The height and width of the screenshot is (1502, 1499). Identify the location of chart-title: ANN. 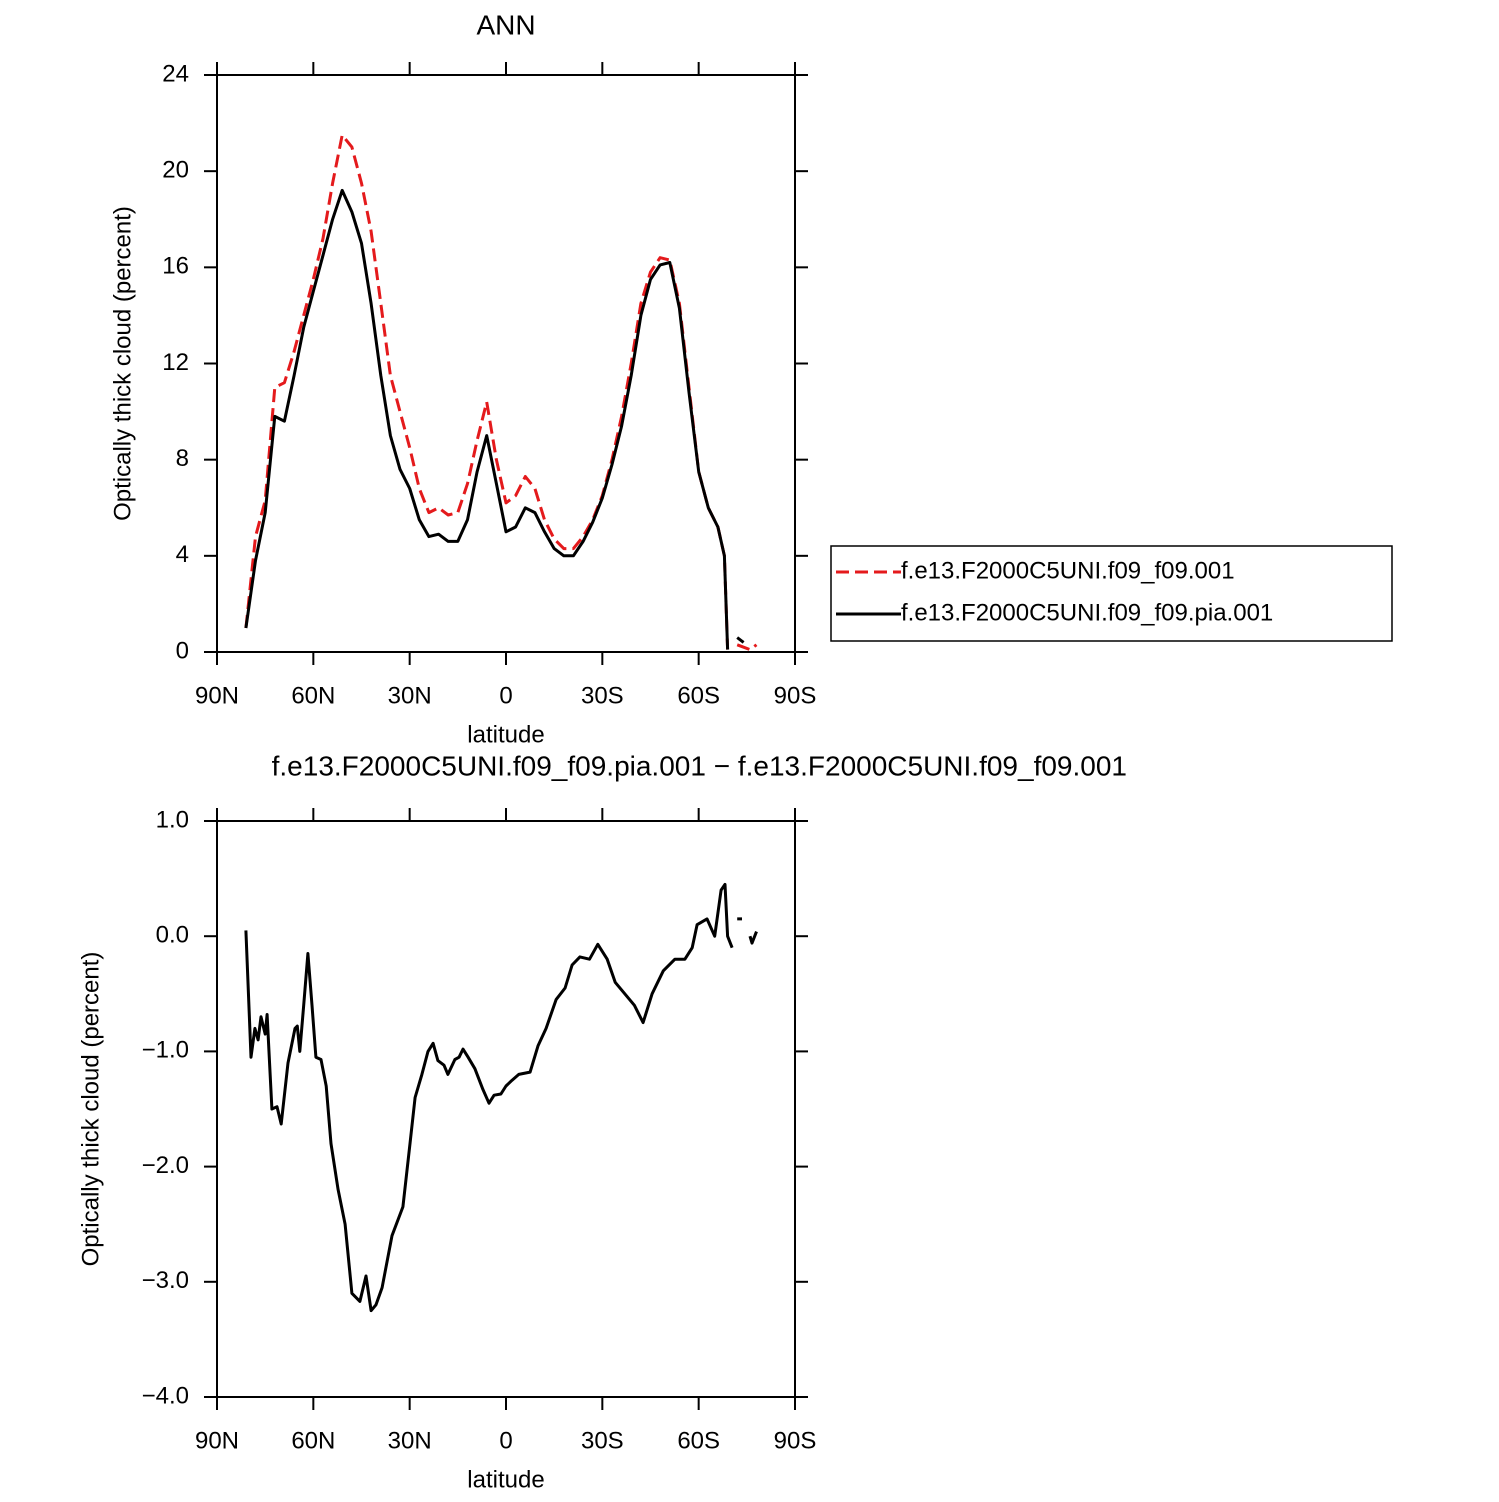
(505, 24).